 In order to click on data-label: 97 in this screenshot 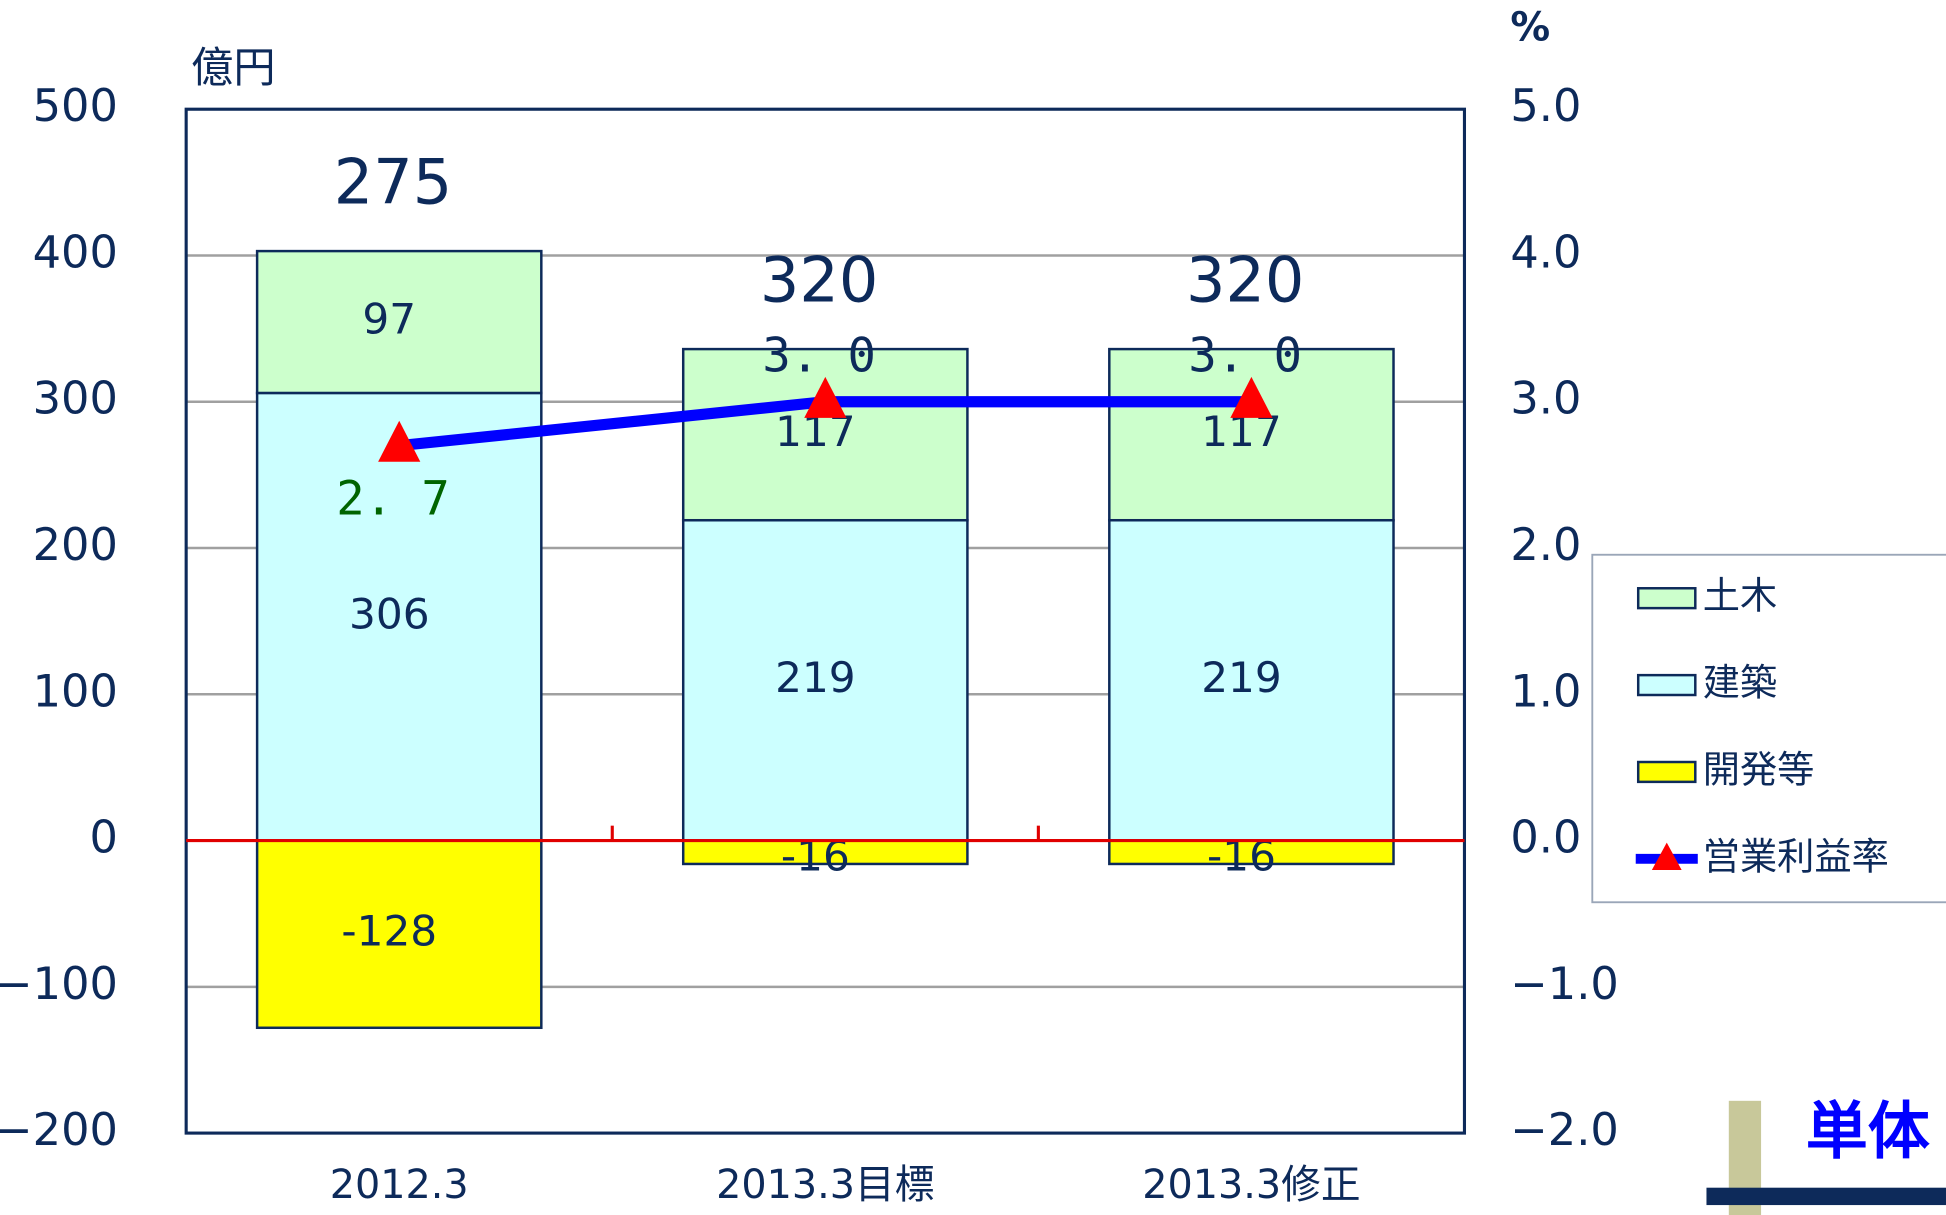, I will do `click(389, 319)`.